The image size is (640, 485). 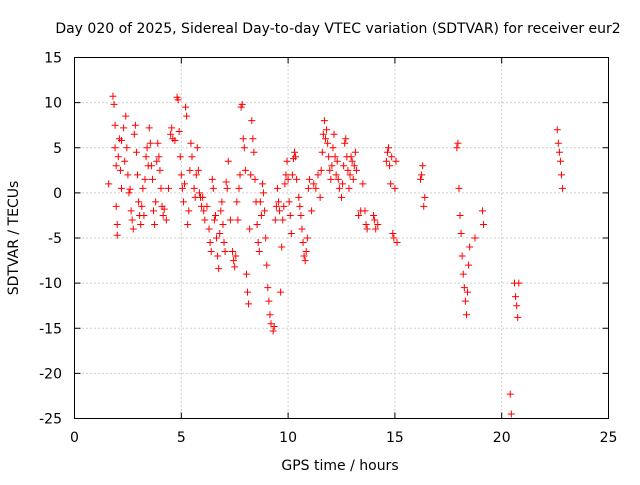 I want to click on x-axis-label: GPS time / hours, so click(x=339, y=466).